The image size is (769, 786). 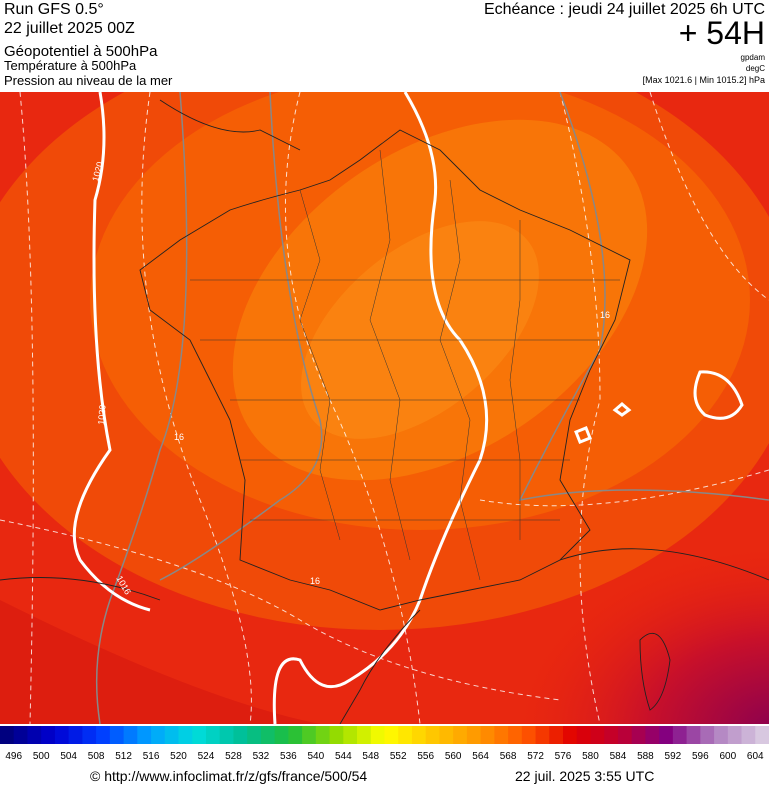 I want to click on pressure-range: [Max 1021.6 | Min 1015.2] hPa, so click(x=704, y=80).